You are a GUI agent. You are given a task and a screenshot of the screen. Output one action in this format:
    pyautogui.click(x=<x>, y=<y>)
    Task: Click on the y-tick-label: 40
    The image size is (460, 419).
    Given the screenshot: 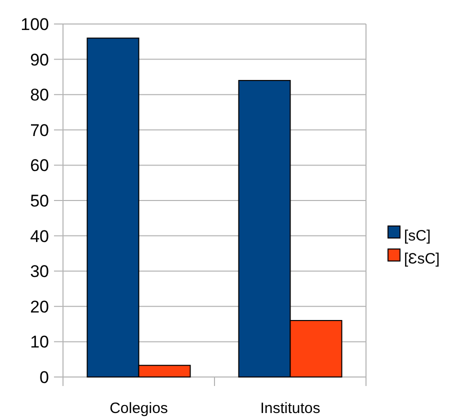 What is the action you would take?
    pyautogui.click(x=39, y=236)
    